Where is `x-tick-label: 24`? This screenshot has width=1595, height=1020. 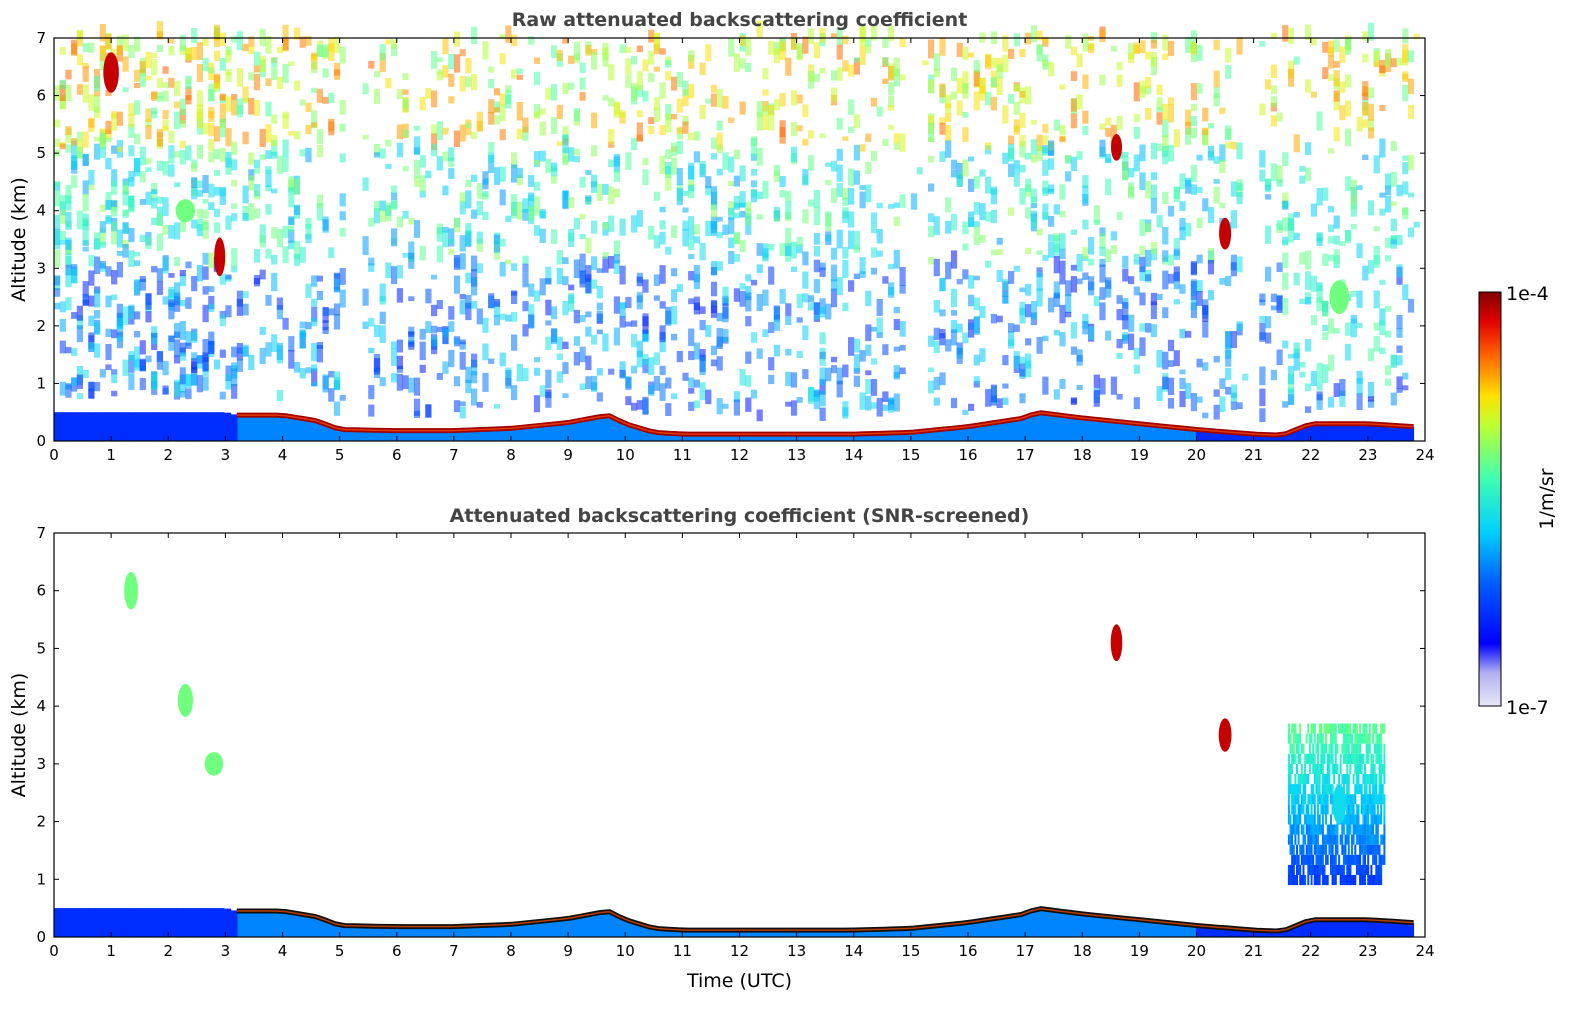
x-tick-label: 24 is located at coordinates (1424, 455).